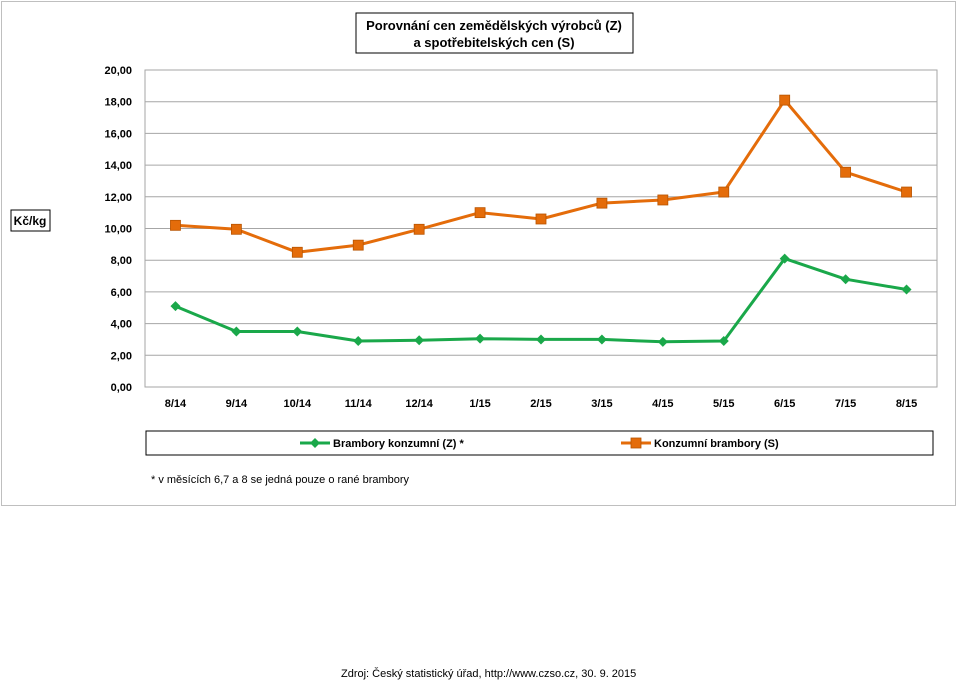 This screenshot has height=682, width=959. I want to click on y-tick-label: 0,00, so click(121, 388).